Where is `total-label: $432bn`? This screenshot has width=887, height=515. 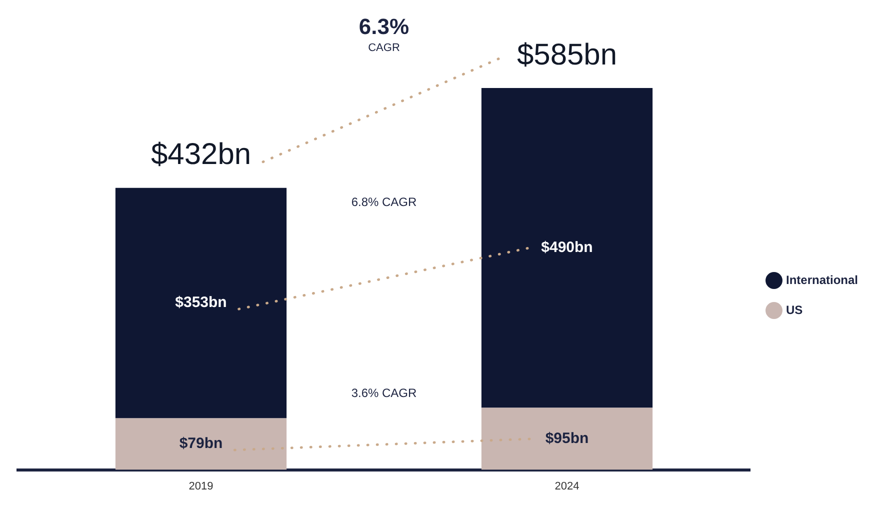
total-label: $432bn is located at coordinates (201, 155).